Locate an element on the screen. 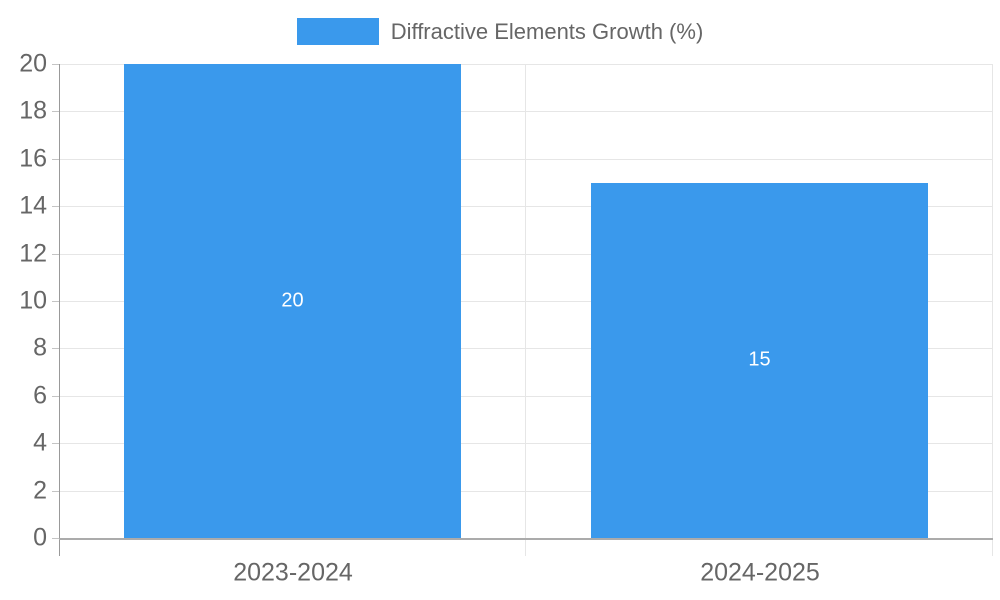 The width and height of the screenshot is (1000, 600). y-axis-label: 10 is located at coordinates (33, 300).